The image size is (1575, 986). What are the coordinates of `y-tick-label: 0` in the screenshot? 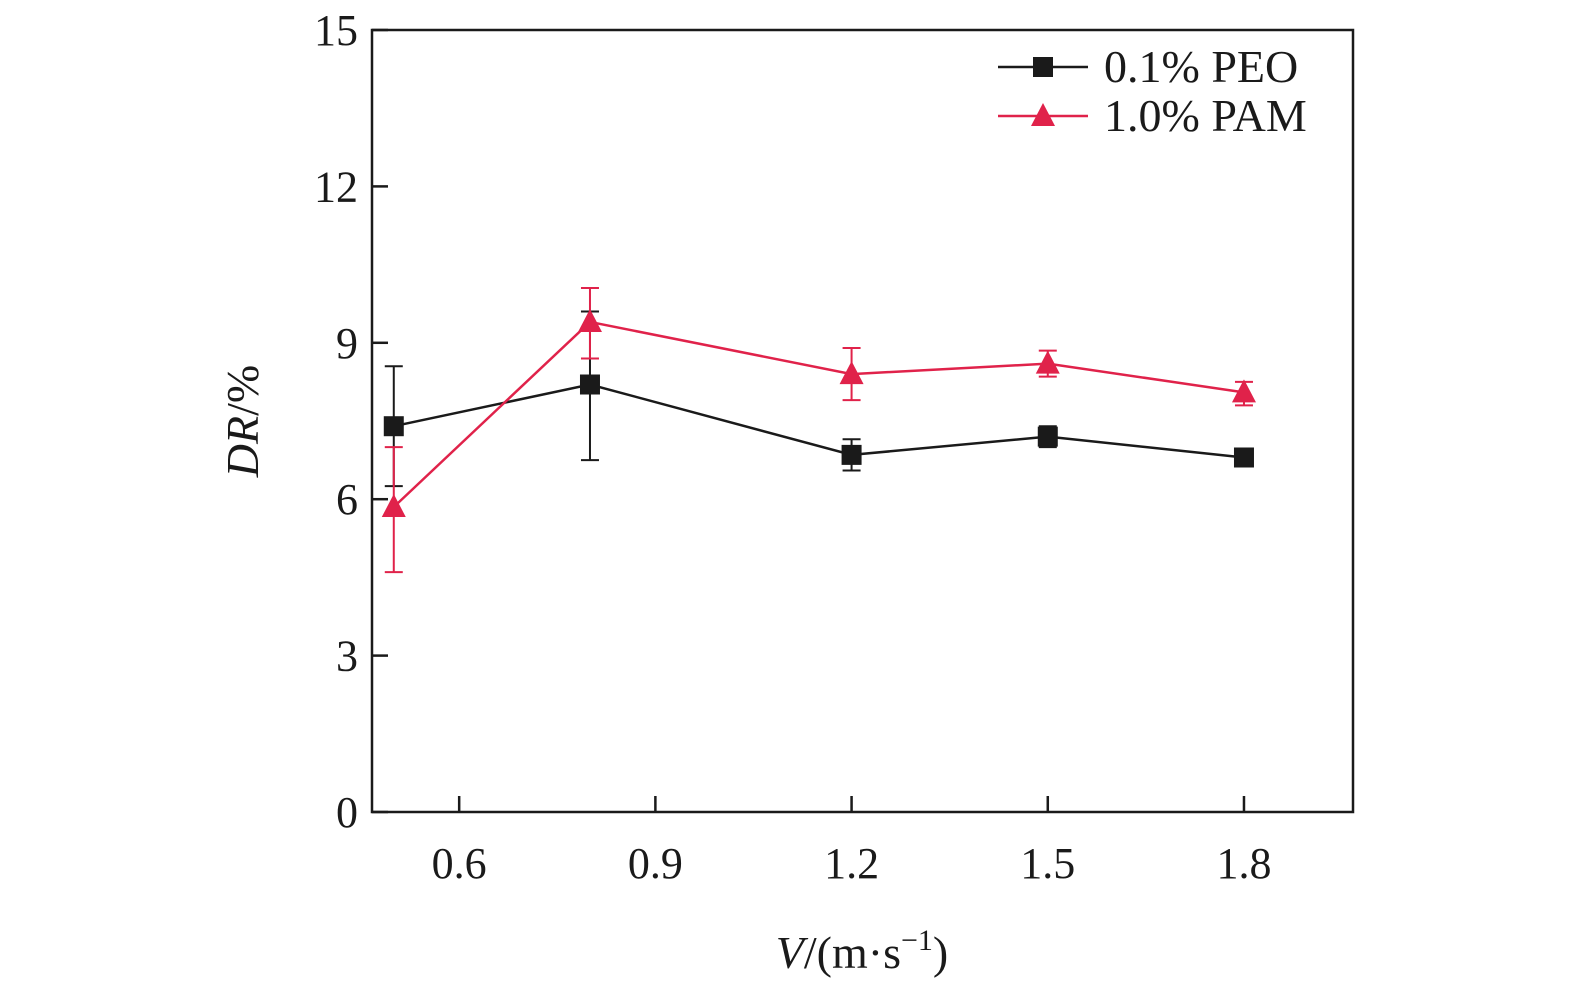 It's located at (347, 812).